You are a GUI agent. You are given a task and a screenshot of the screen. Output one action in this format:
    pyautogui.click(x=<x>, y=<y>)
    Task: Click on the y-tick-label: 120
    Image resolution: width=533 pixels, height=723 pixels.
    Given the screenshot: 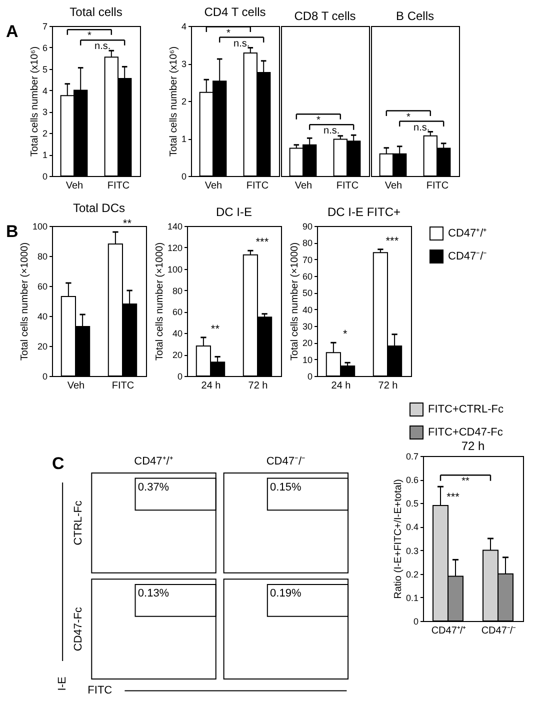 What is the action you would take?
    pyautogui.click(x=174, y=247)
    